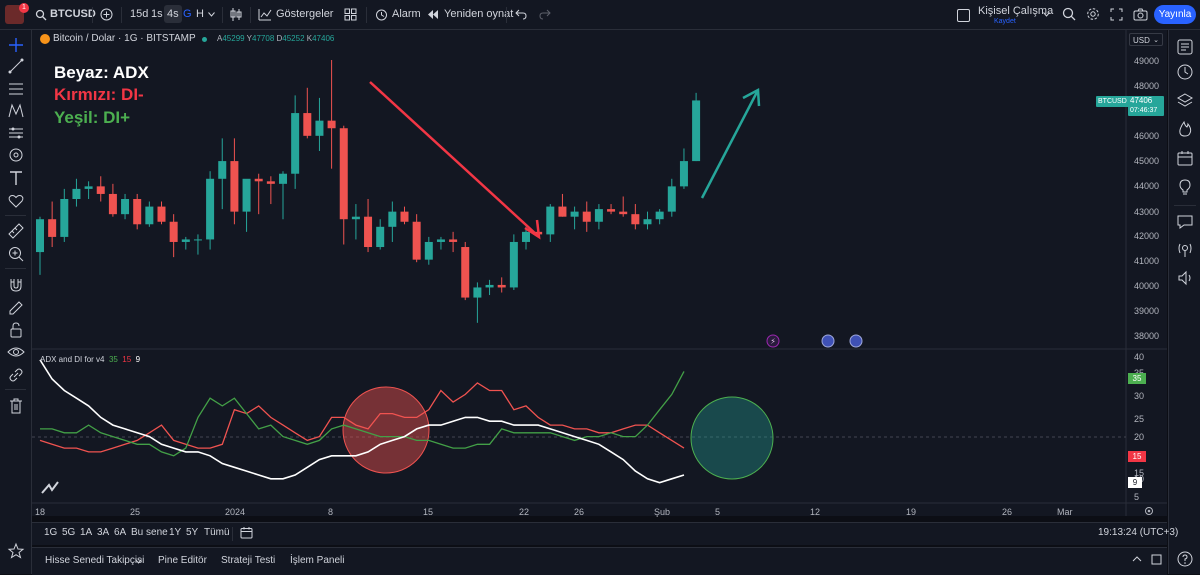 This screenshot has width=1200, height=575. What do you see at coordinates (1149, 511) in the screenshot?
I see `axis-settings-icon` at bounding box center [1149, 511].